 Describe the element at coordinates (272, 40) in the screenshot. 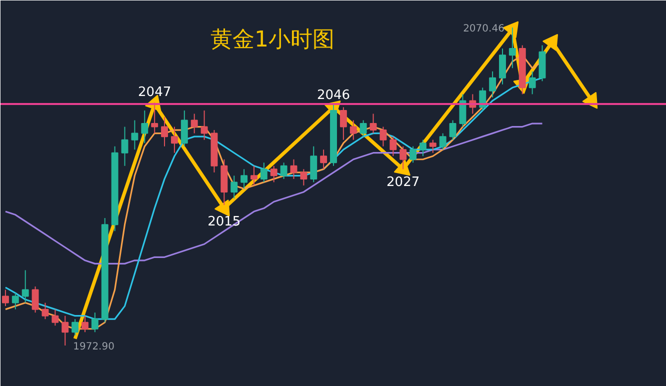

I see `chart-title: 黄金1小时图` at that location.